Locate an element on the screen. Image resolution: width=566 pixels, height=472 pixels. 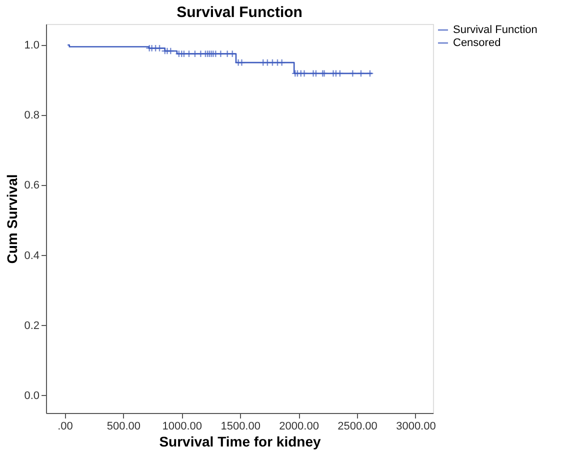
y-tick-label: 0.8 is located at coordinates (32, 116).